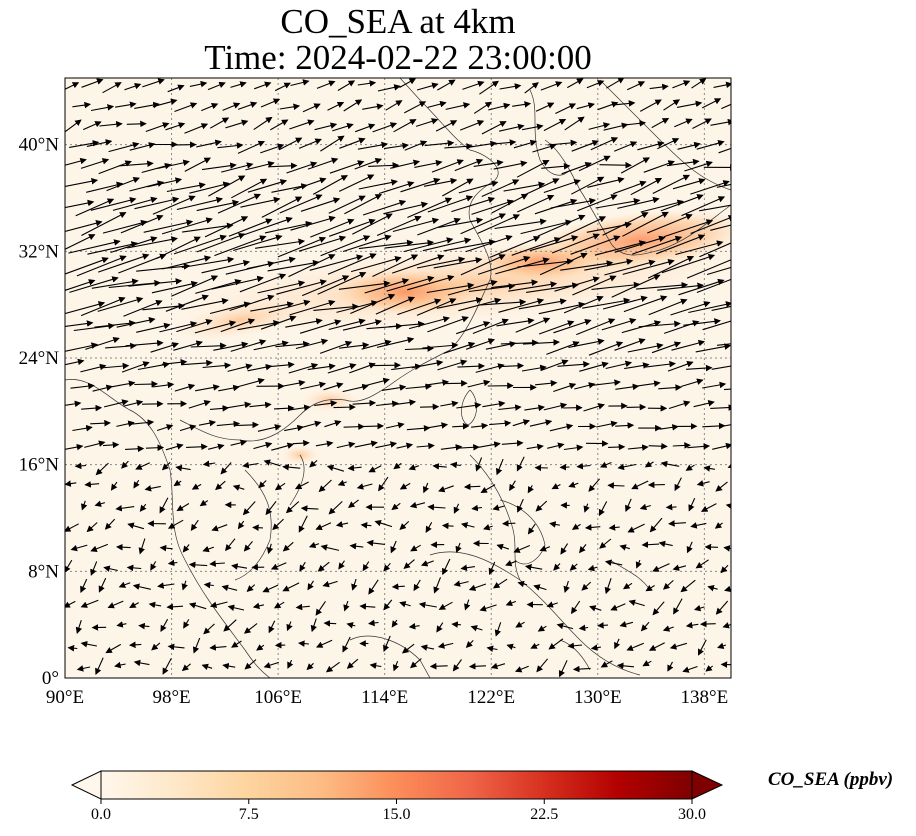 The width and height of the screenshot is (916, 836). I want to click on colorbar-tick-label: 30.0, so click(692, 814).